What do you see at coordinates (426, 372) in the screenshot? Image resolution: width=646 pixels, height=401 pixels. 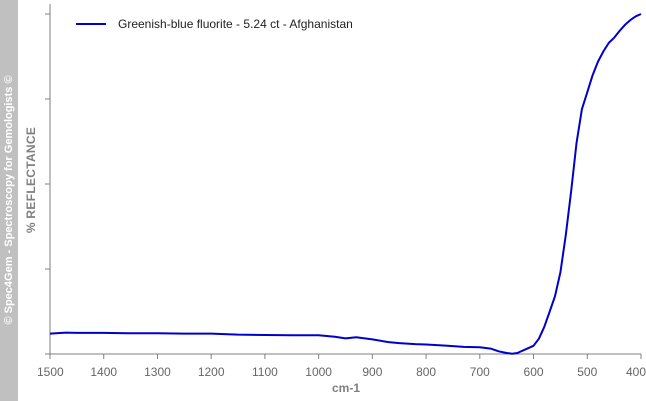 I see `x-tick-label: 800` at bounding box center [426, 372].